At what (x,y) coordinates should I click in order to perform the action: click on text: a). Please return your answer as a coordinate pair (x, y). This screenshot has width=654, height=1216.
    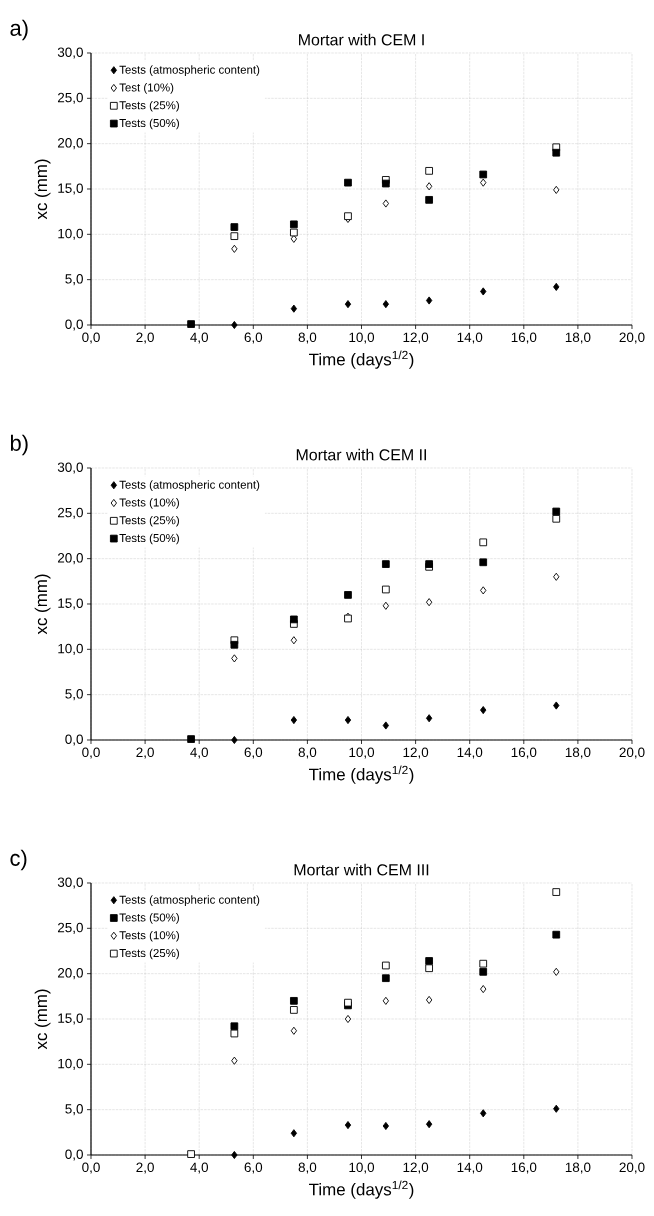
    Looking at the image, I should click on (19, 30).